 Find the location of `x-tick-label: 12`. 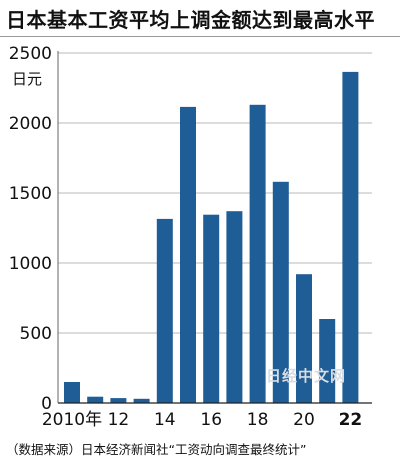

x-tick-label: 12 is located at coordinates (119, 420).